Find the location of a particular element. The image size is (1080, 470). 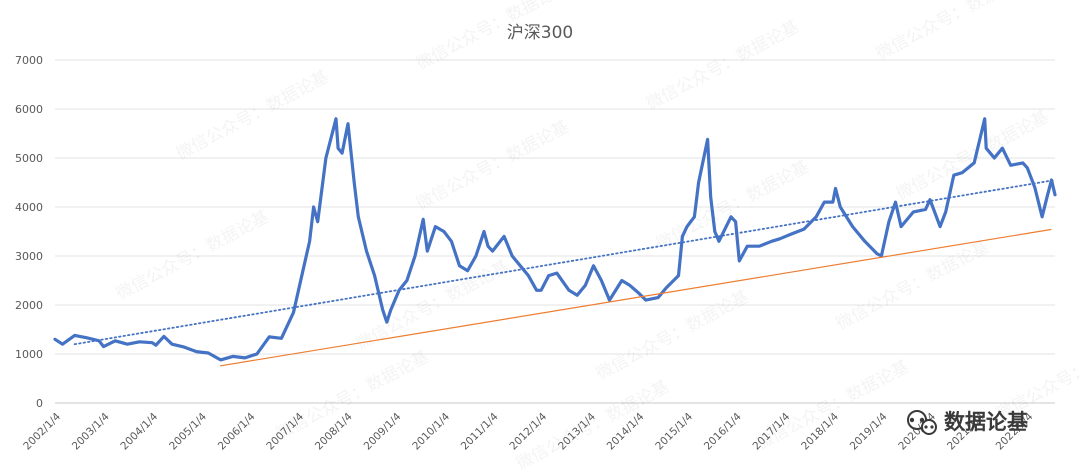

x-tick-label: 2004/1/4 is located at coordinates (139, 431).